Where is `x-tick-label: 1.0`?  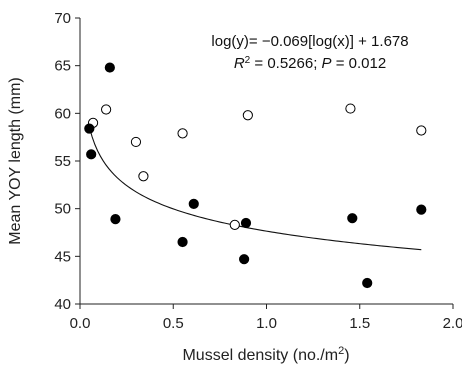
x-tick-label: 1.0 is located at coordinates (266, 323).